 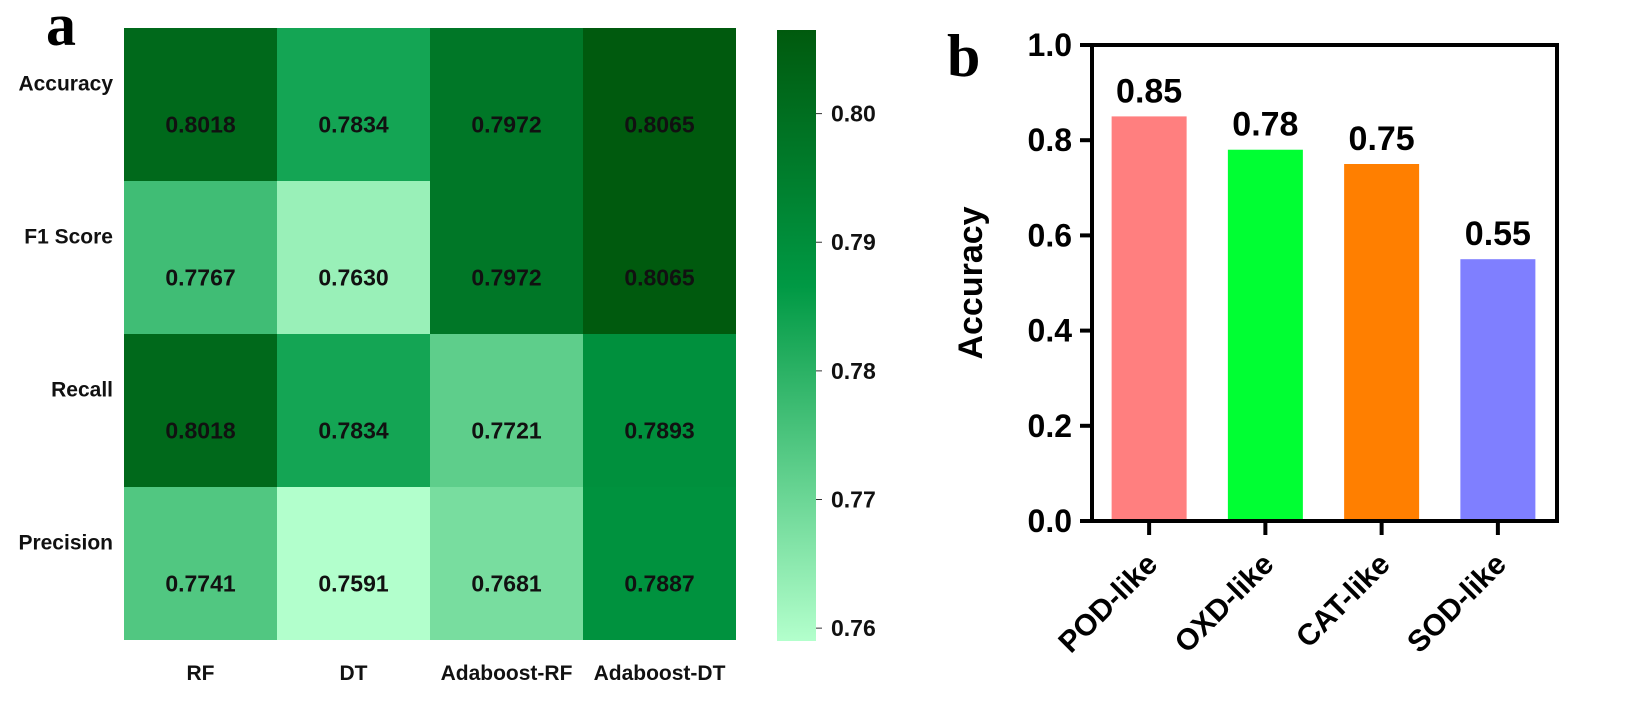 I want to click on heatmap-cell-label: 0.7630, so click(x=353, y=278).